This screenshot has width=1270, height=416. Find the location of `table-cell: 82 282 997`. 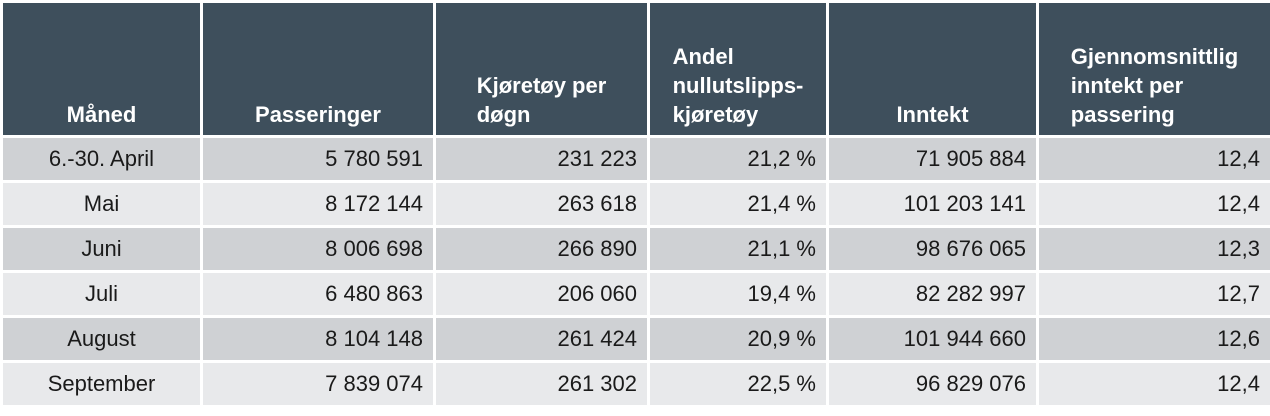

table-cell: 82 282 997 is located at coordinates (932, 294).